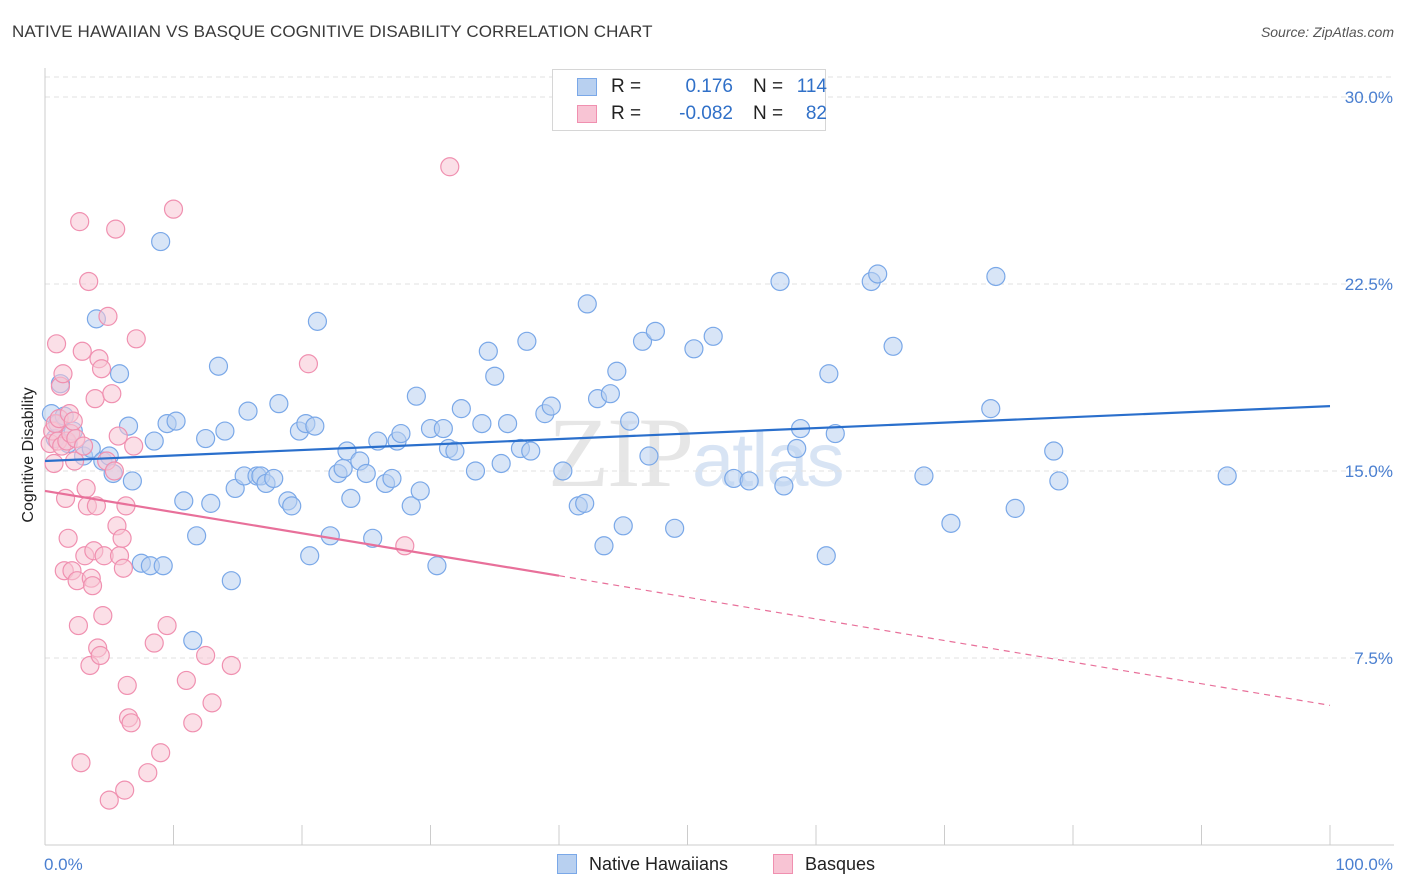  Describe the element at coordinates (587, 114) in the screenshot. I see `legend-swatch-pink` at that location.